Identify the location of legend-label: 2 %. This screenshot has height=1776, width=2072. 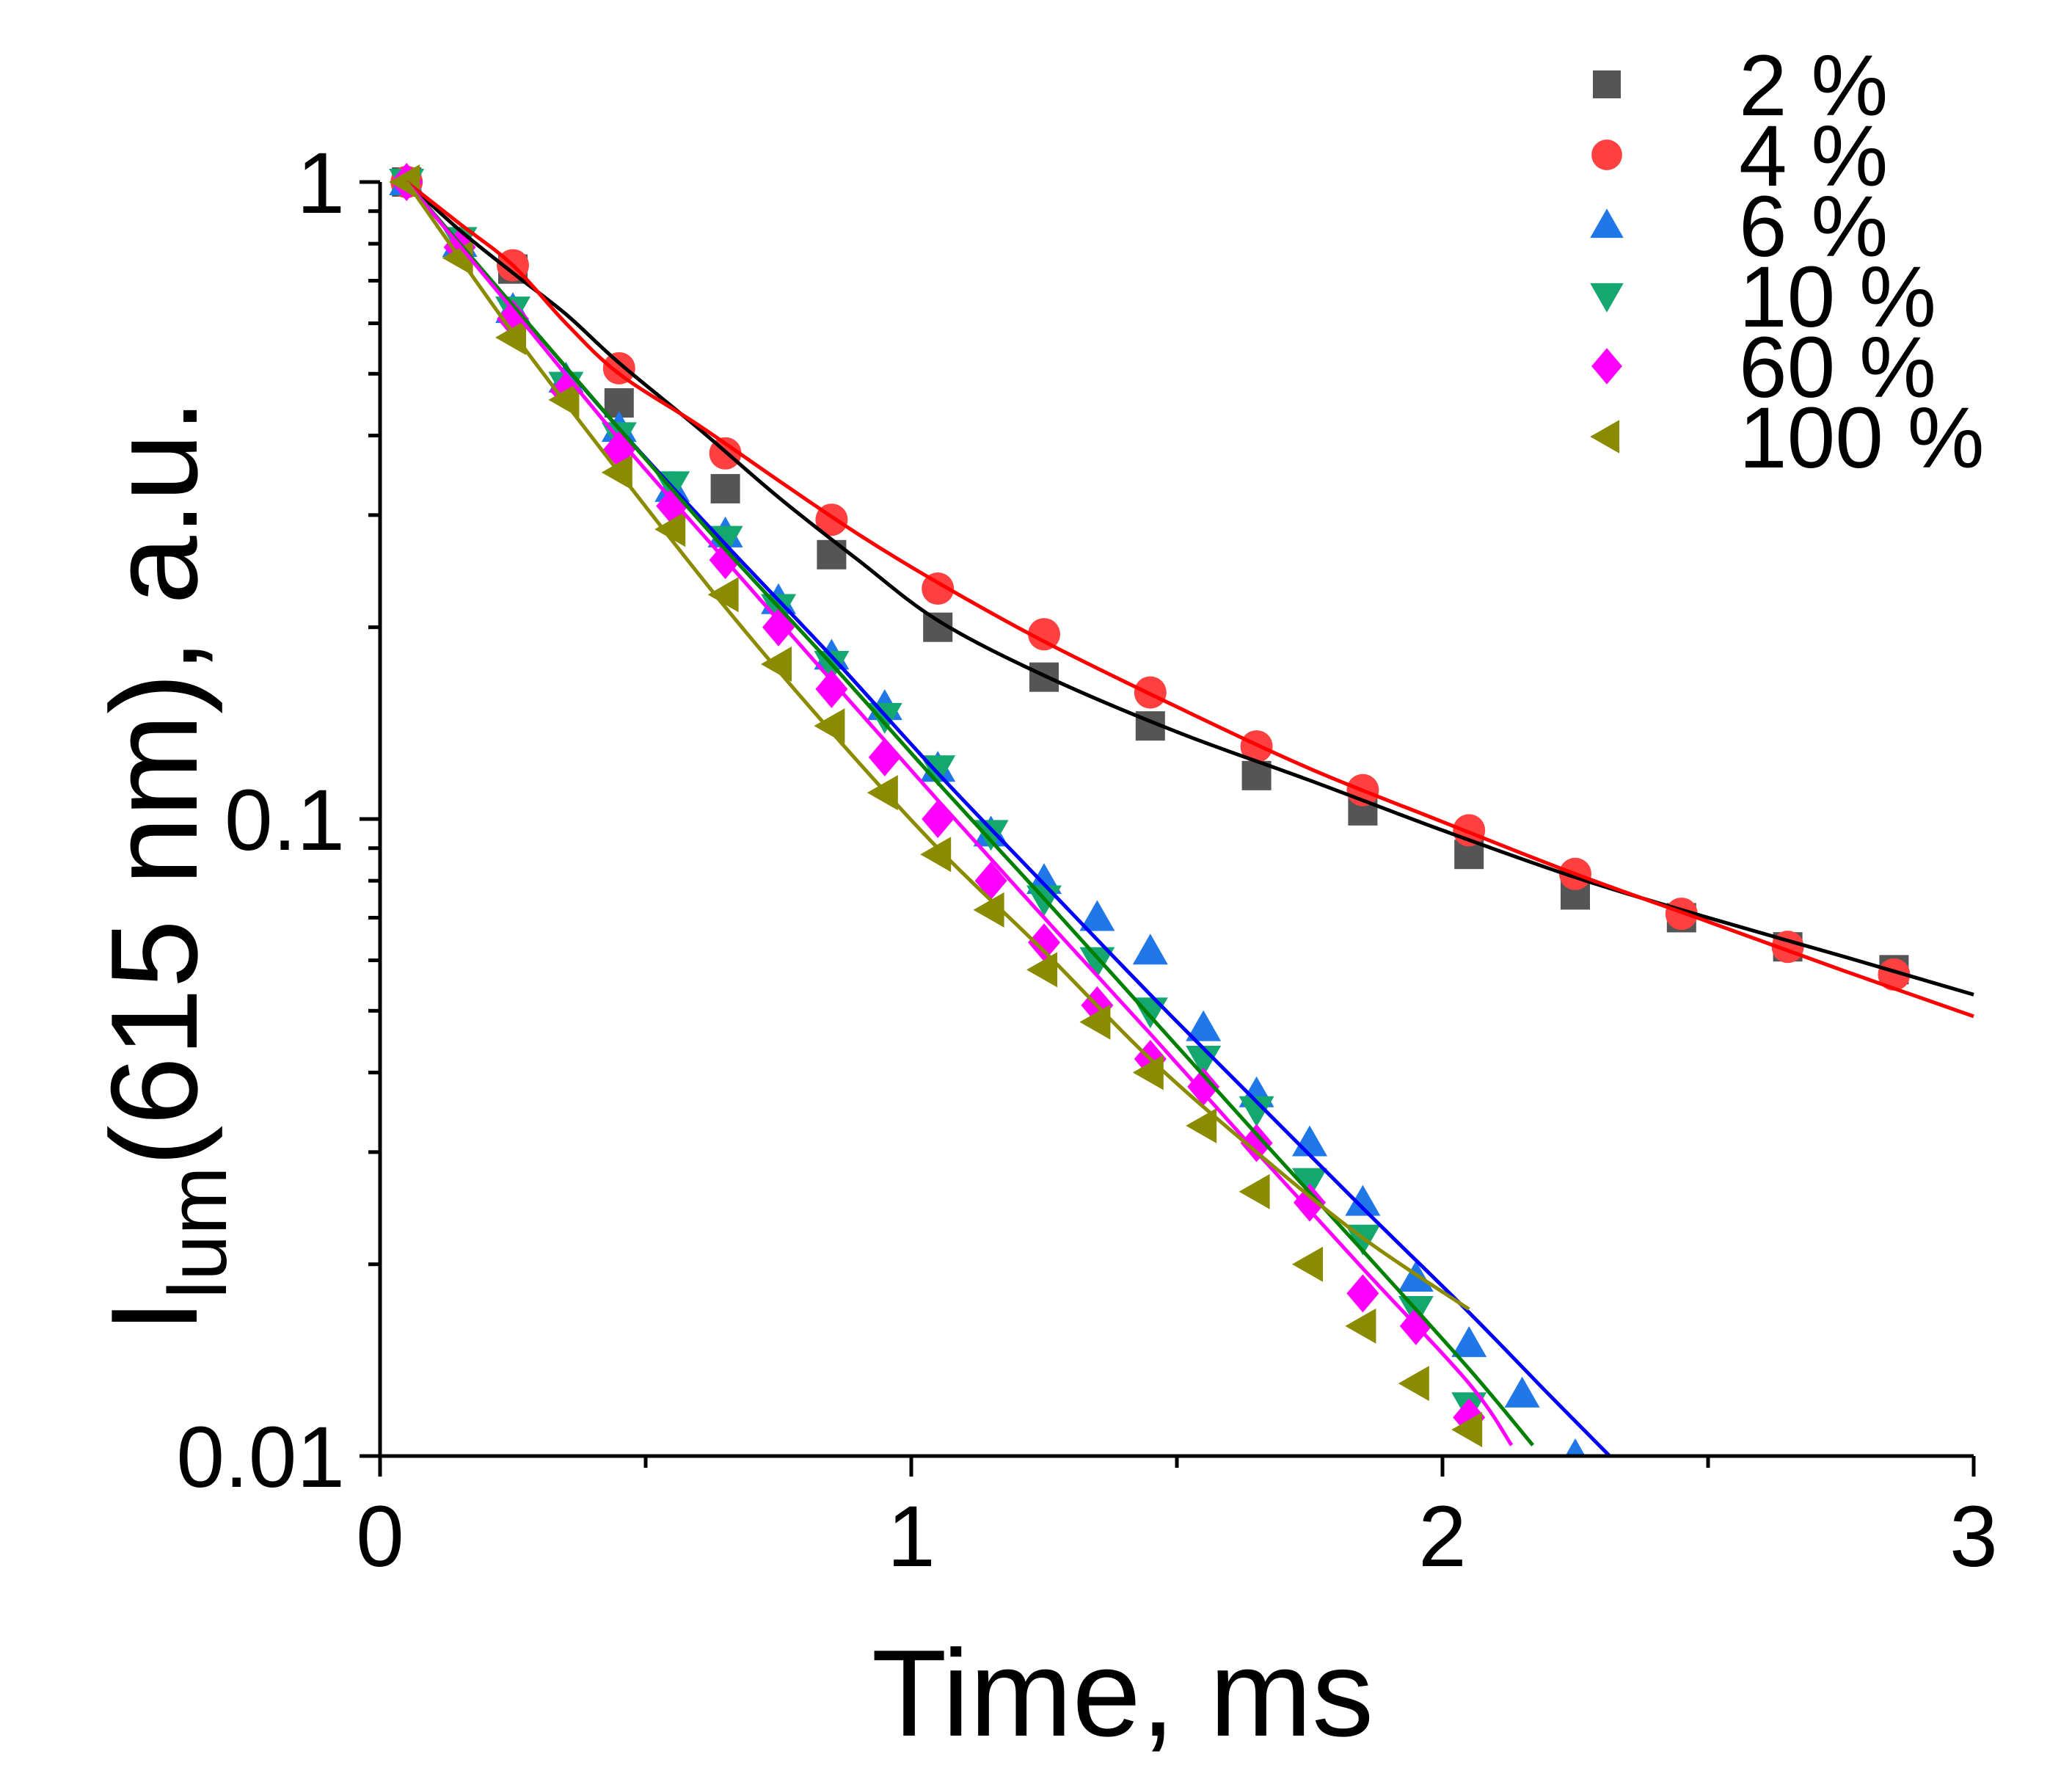
(1813, 85).